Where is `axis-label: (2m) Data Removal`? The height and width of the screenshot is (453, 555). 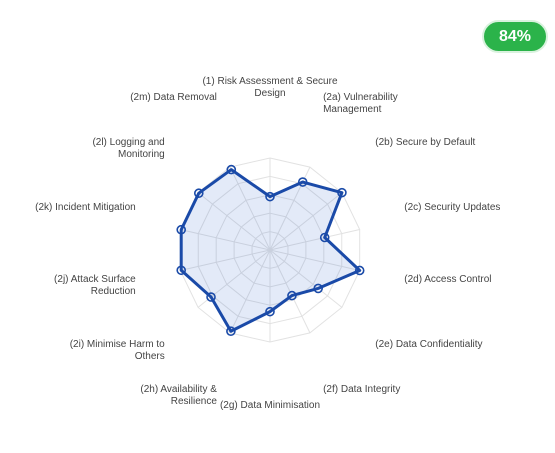 axis-label: (2m) Data Removal is located at coordinates (173, 98).